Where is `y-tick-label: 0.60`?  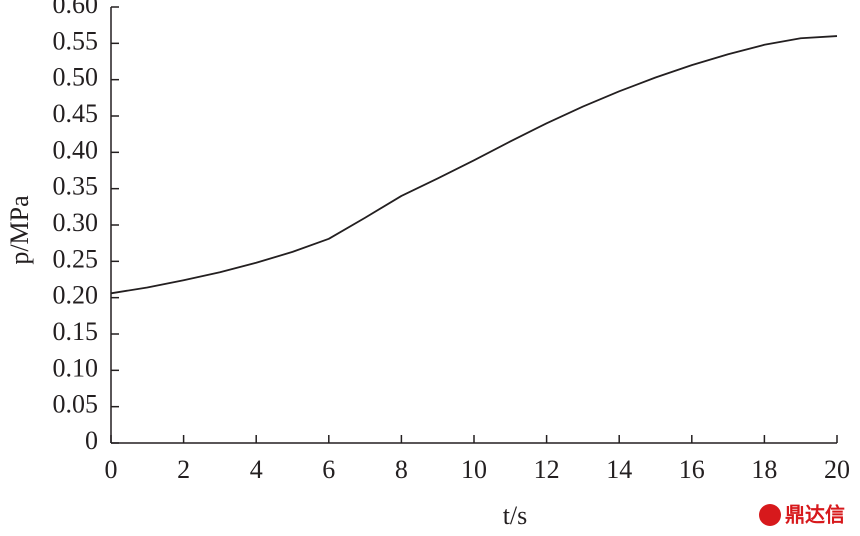 y-tick-label: 0.60 is located at coordinates (76, 9).